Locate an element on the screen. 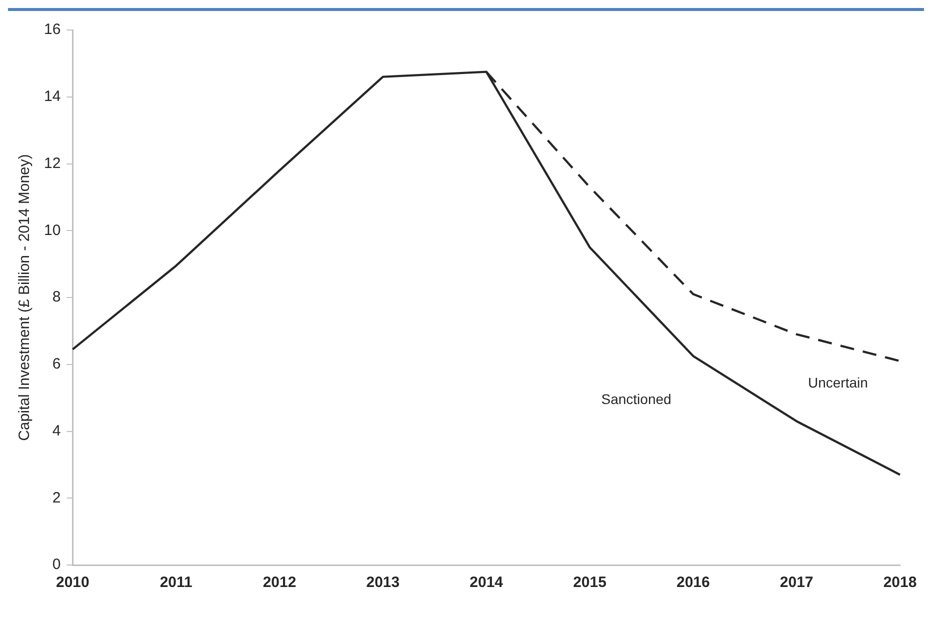  y-tick-label: 6 is located at coordinates (56, 364).